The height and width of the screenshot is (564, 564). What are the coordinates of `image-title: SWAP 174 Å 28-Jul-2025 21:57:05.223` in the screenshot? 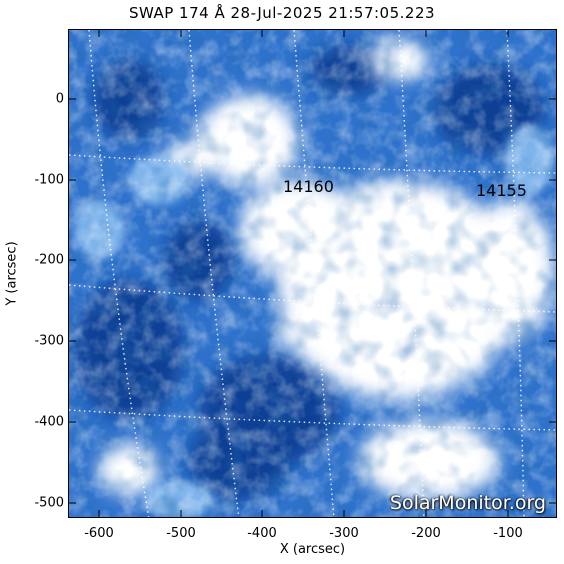 It's located at (282, 13).